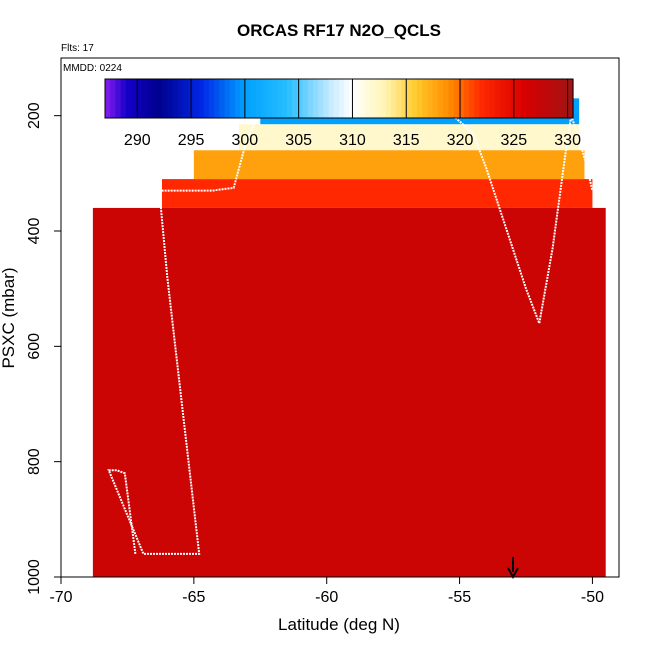  I want to click on x-axis-label: Latitude (deg N), so click(339, 624).